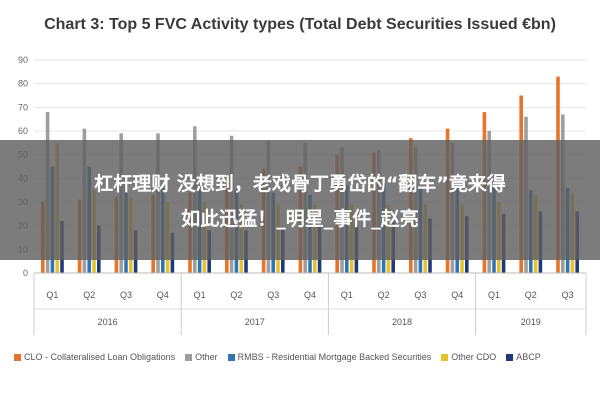  What do you see at coordinates (474, 357) in the screenshot?
I see `legend-label: Other CDO` at bounding box center [474, 357].